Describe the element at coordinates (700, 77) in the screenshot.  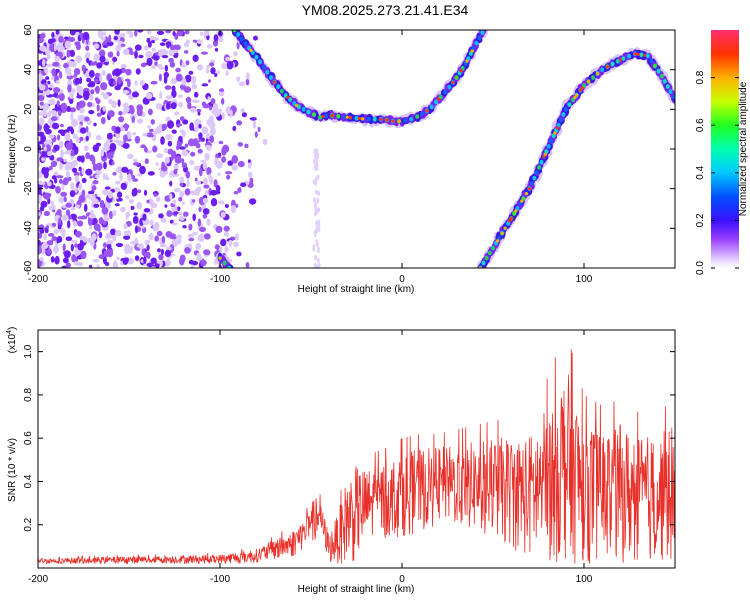
I see `colorbar-tick-label: 0.8` at that location.